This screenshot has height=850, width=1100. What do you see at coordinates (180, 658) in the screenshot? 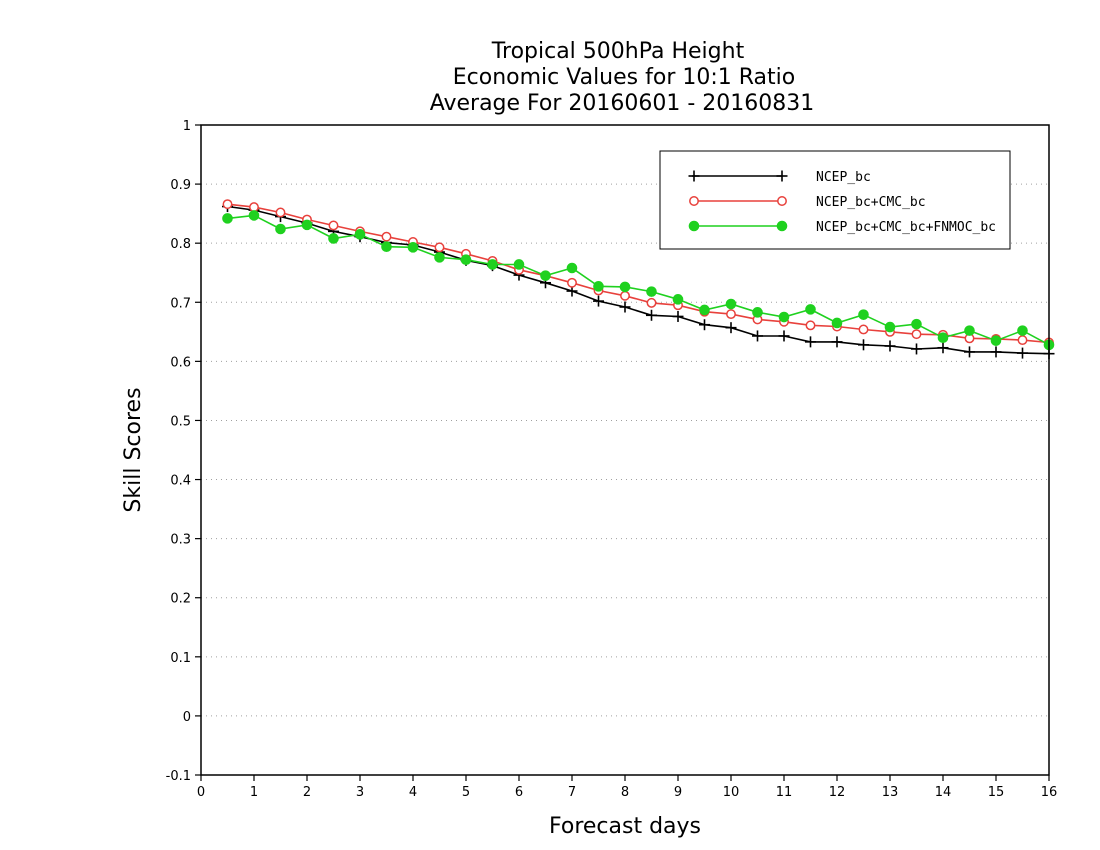
I see `y-tick-label: 0.1` at bounding box center [180, 658].